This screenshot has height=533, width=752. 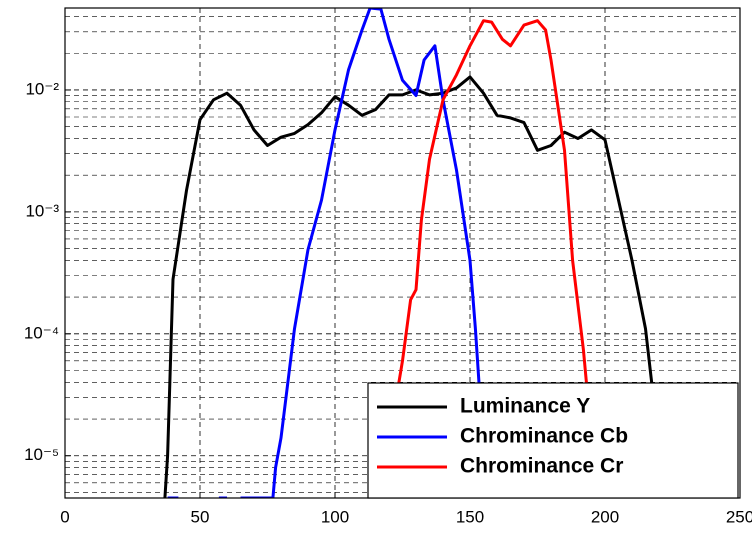 What do you see at coordinates (470, 516) in the screenshot?
I see `x-tick-label: 150` at bounding box center [470, 516].